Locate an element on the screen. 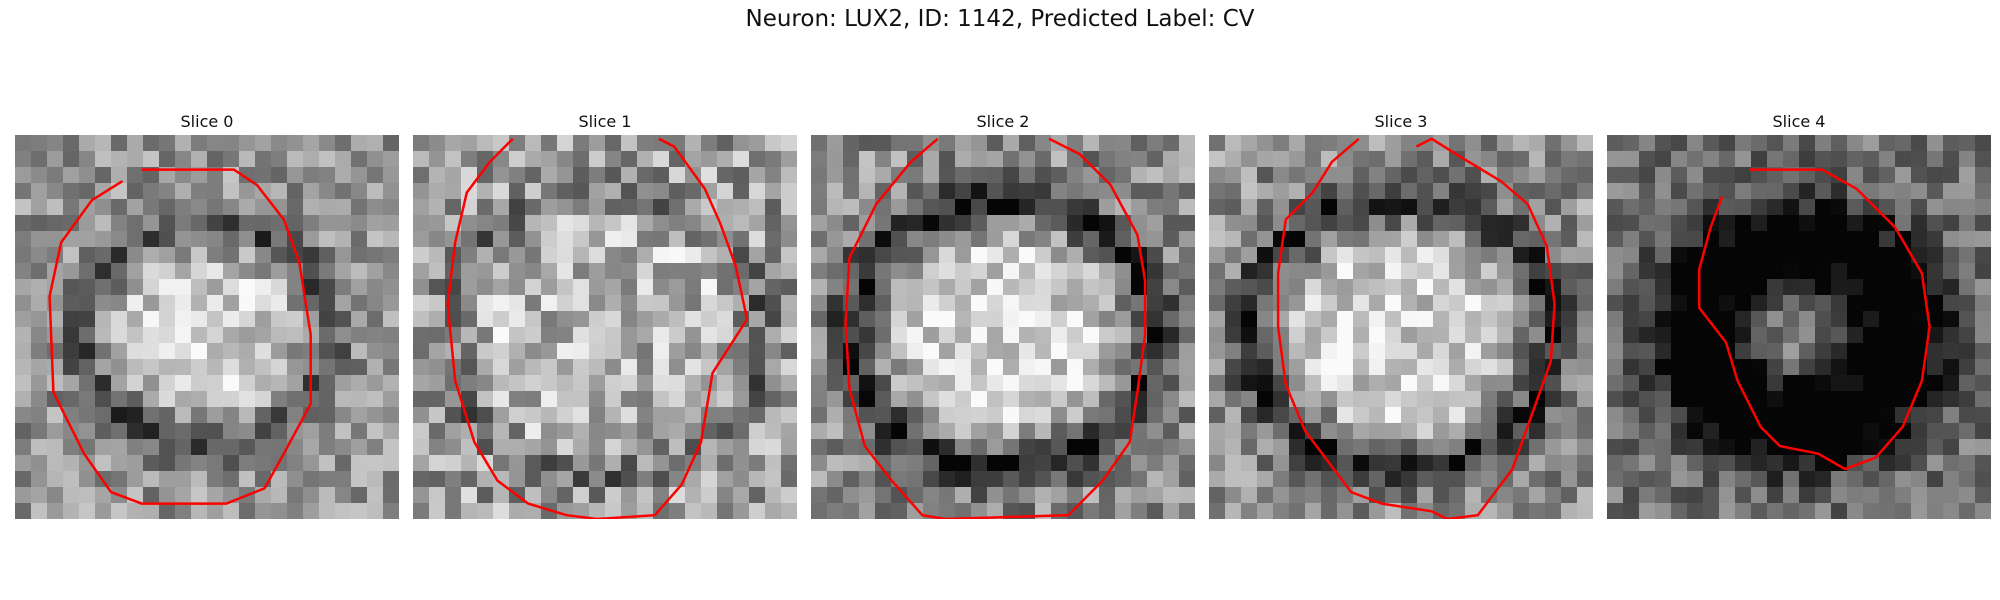 This screenshot has width=2000, height=600. slice-panel-1: Slice 1 is located at coordinates (605, 314).